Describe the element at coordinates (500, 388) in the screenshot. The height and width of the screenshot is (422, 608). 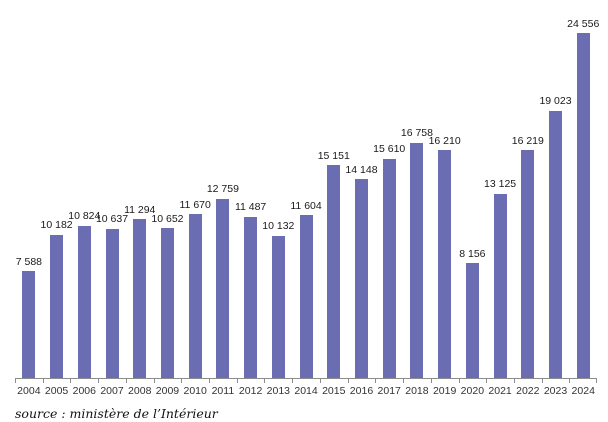
I see `x-tick-label: 2021` at that location.